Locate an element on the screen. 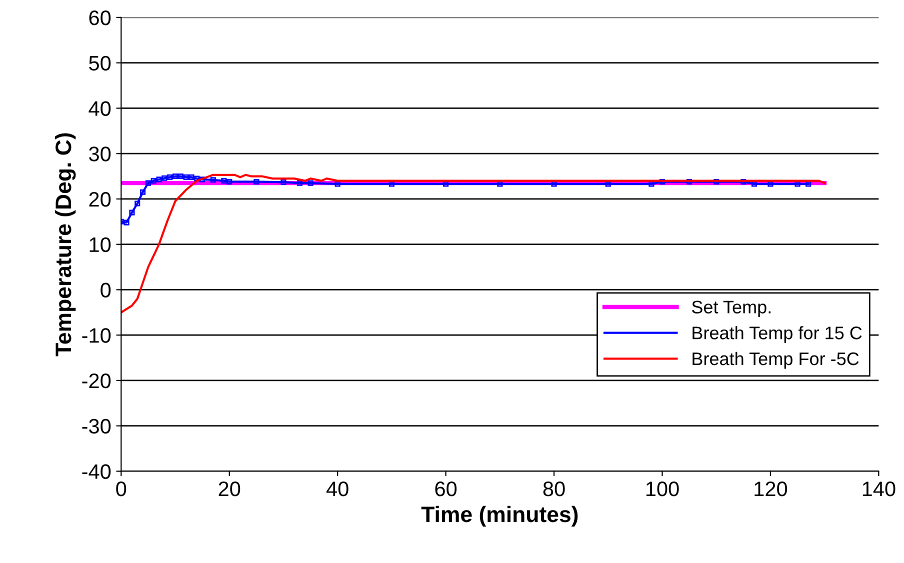 The image size is (904, 563). x-tick-label: 80 is located at coordinates (554, 489).